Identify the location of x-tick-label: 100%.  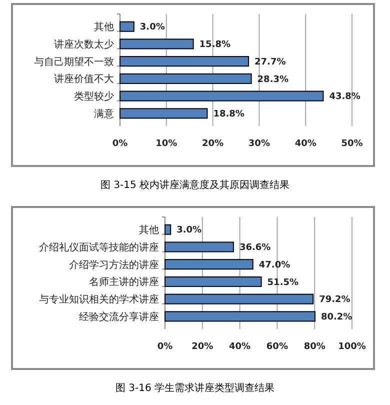
(352, 347).